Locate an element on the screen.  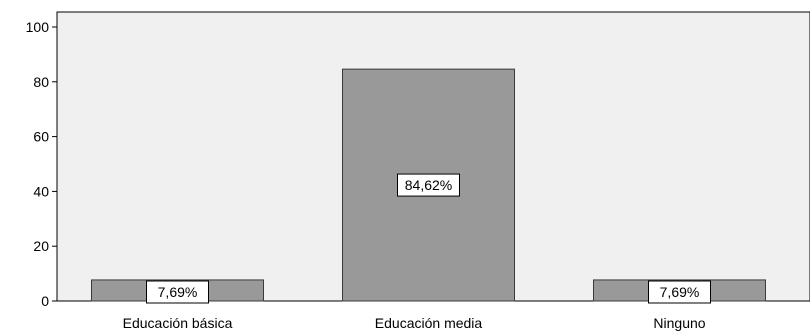
data-label: 84,62% is located at coordinates (428, 185).